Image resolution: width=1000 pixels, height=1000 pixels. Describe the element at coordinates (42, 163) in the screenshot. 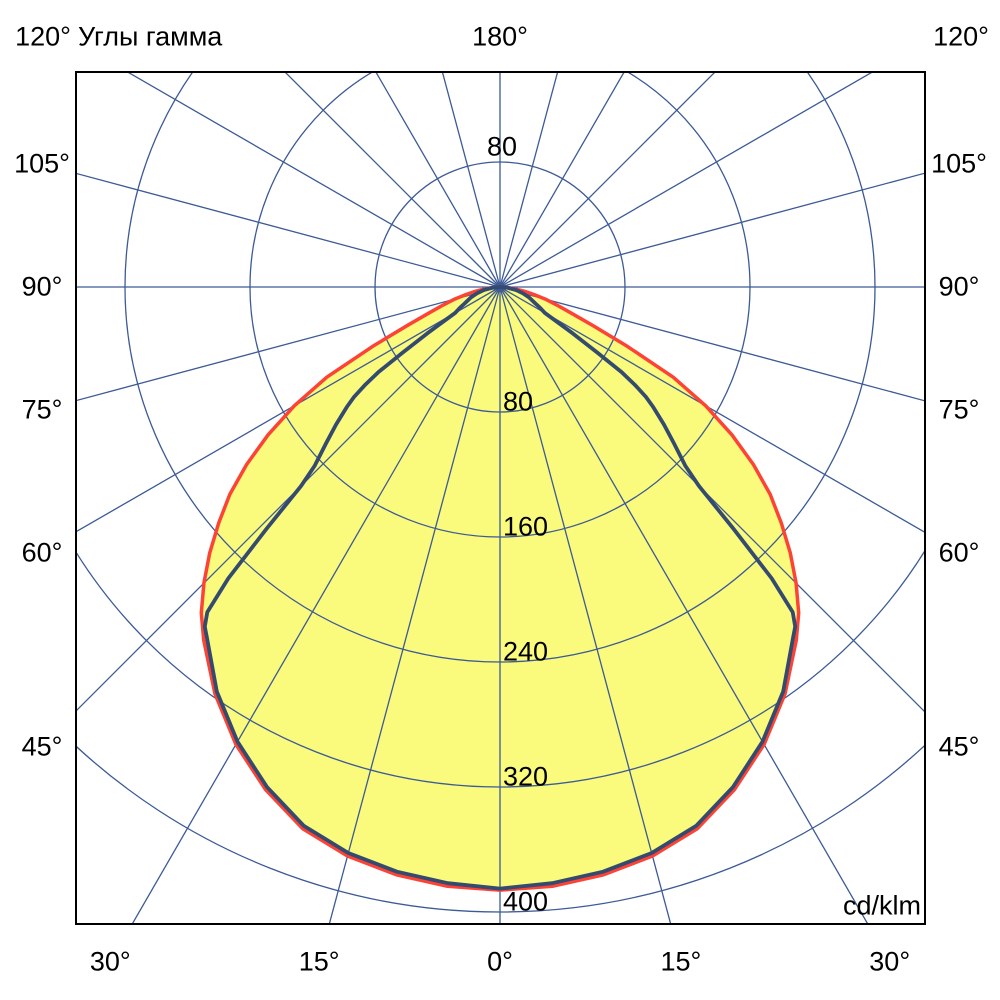

I see `gamma-label-left-105: 105°` at that location.